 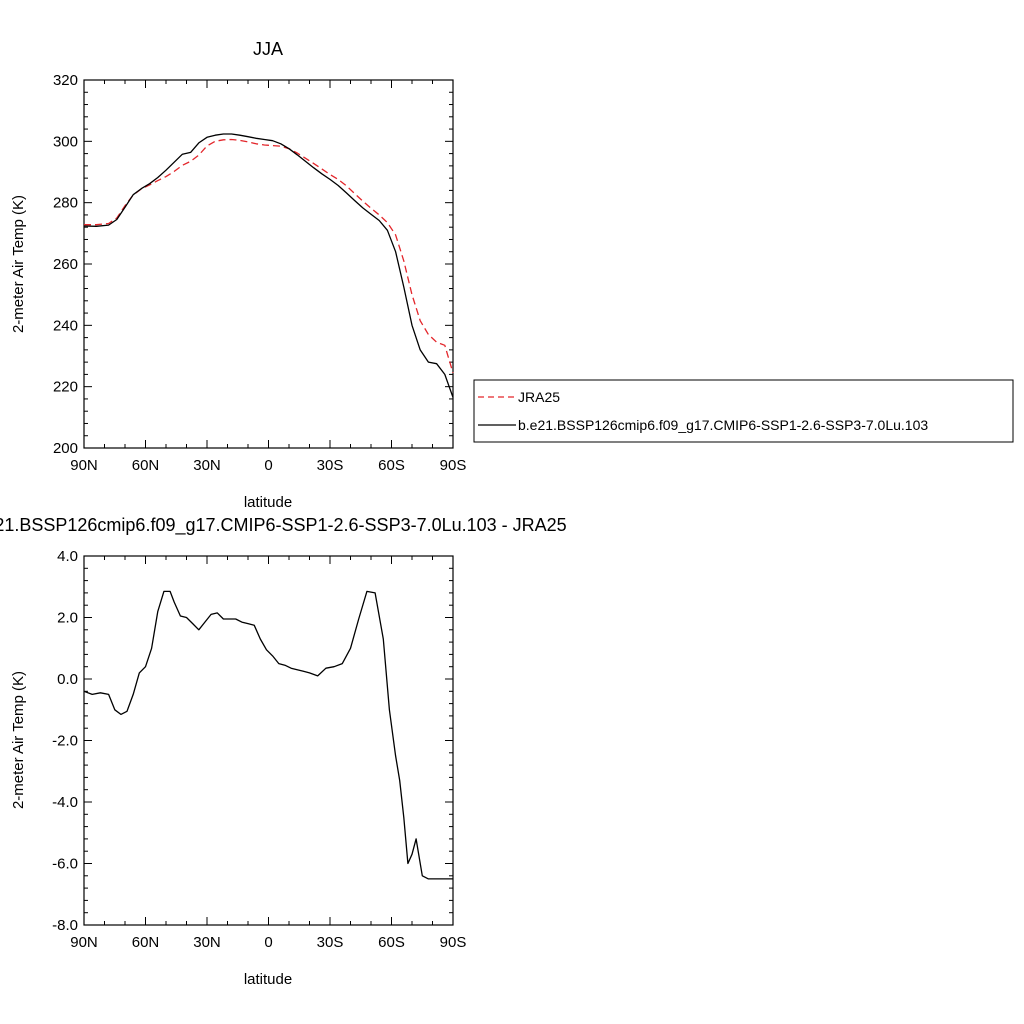 I want to click on bottom-y-tick-label: -2.0, so click(x=65, y=741).